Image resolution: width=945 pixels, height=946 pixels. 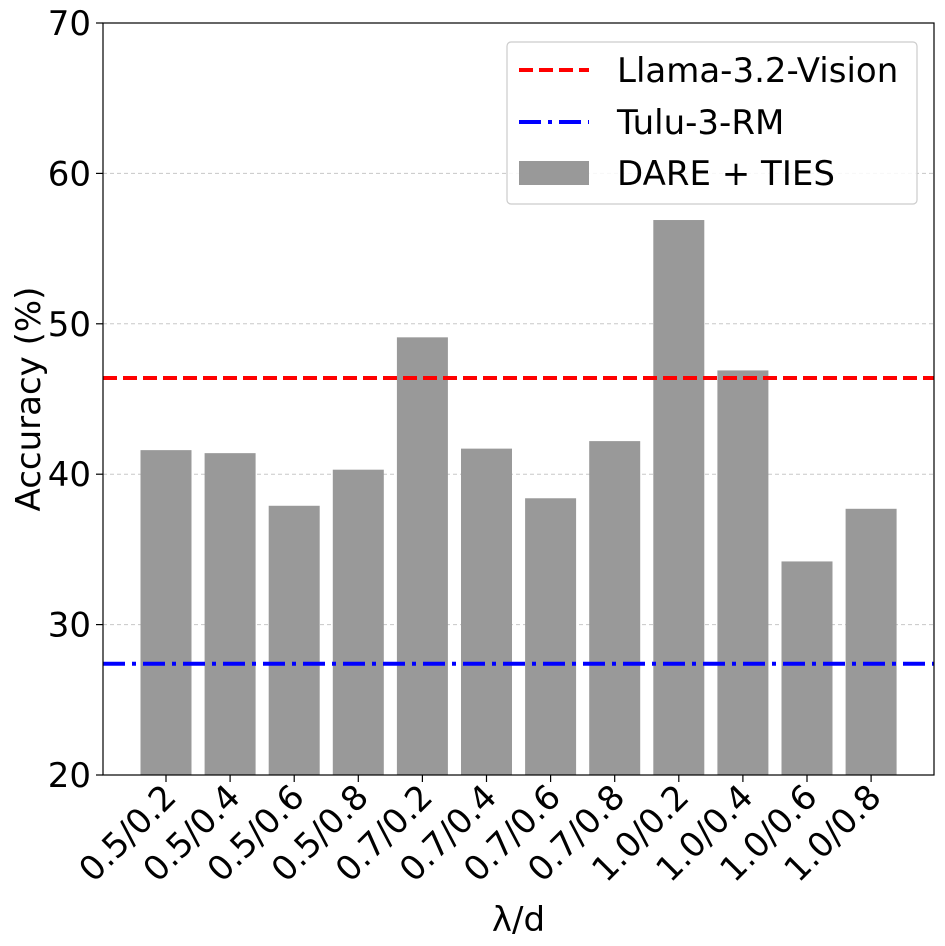 What do you see at coordinates (69, 475) in the screenshot?
I see `y-tick-label: 40` at bounding box center [69, 475].